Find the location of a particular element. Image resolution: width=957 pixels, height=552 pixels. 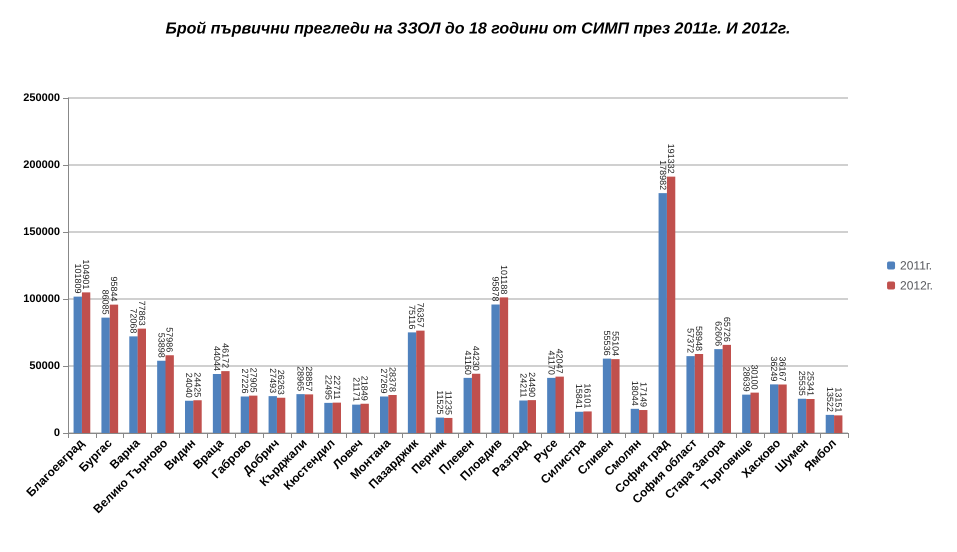

data-label: 21849 is located at coordinates (365, 388).